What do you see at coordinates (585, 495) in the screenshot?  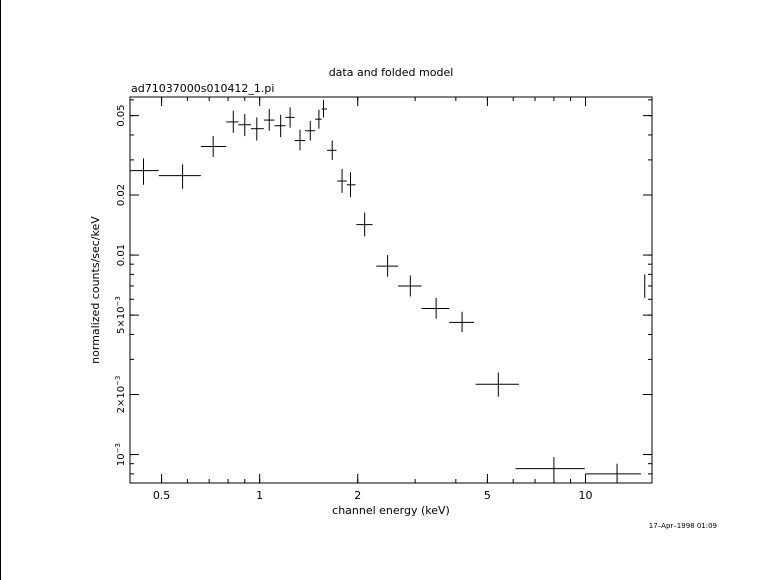 I see `x-tick-label: 10` at bounding box center [585, 495].